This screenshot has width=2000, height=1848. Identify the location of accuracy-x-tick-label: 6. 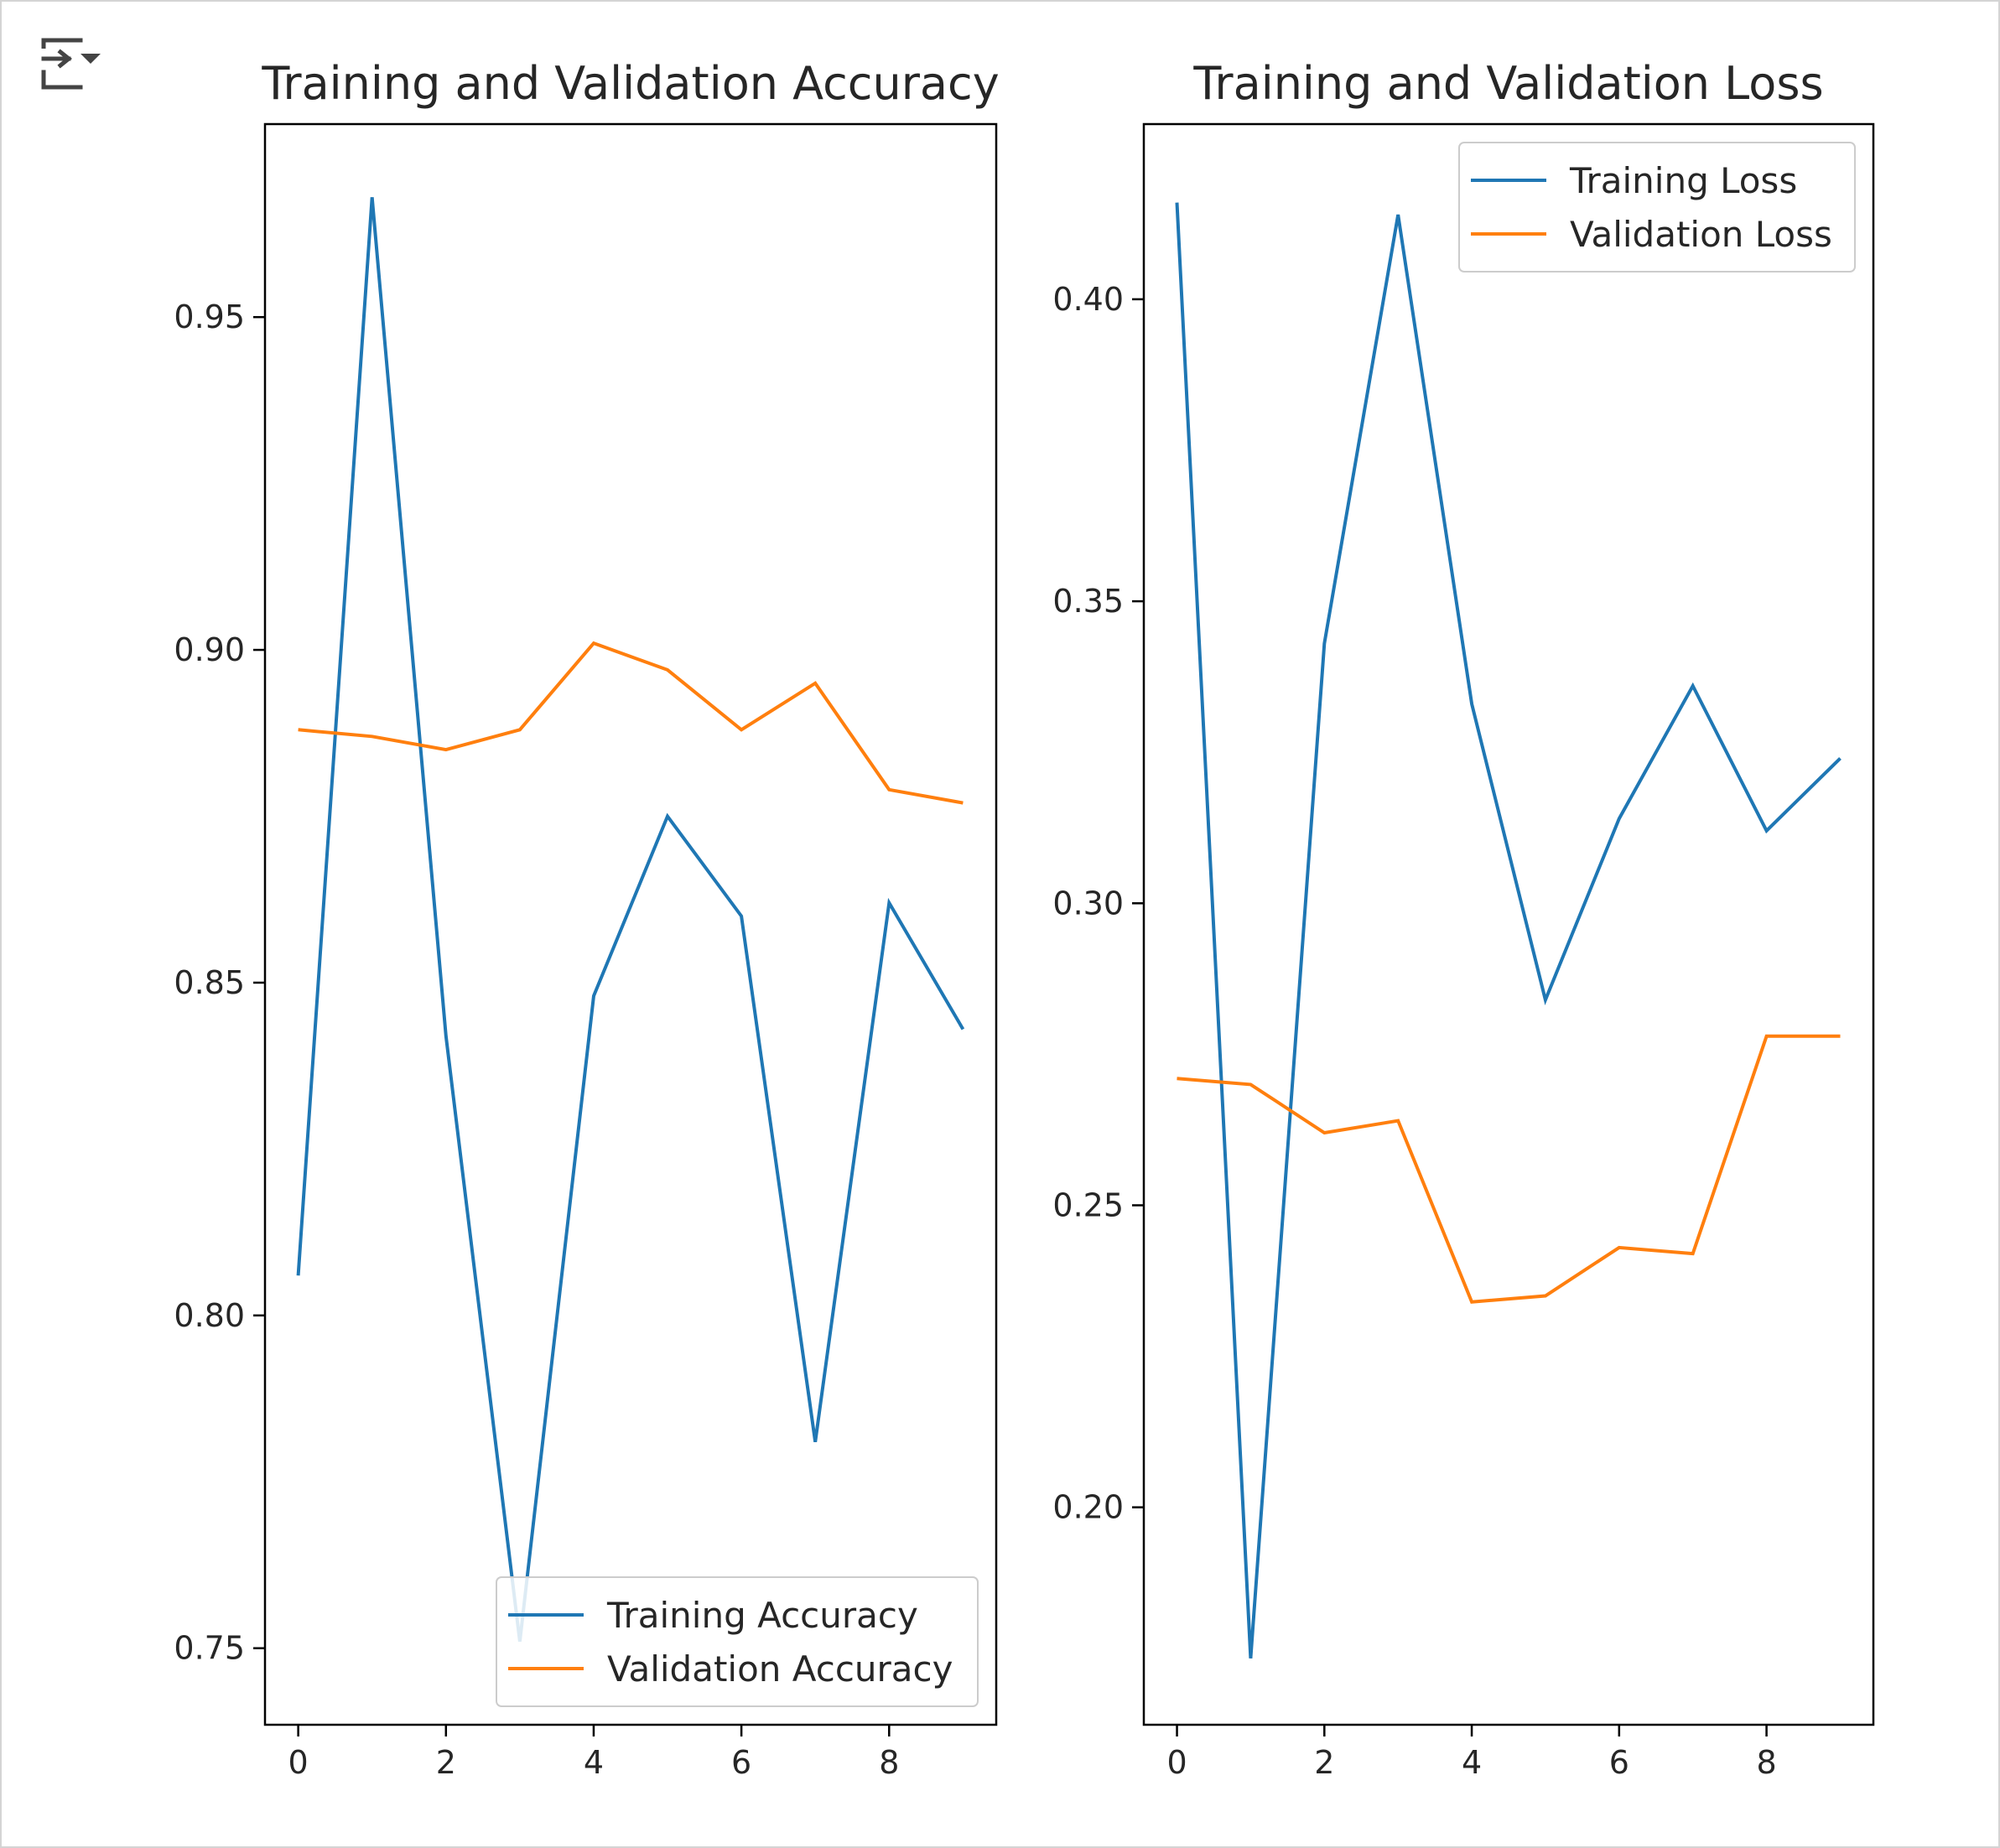
(741, 1763).